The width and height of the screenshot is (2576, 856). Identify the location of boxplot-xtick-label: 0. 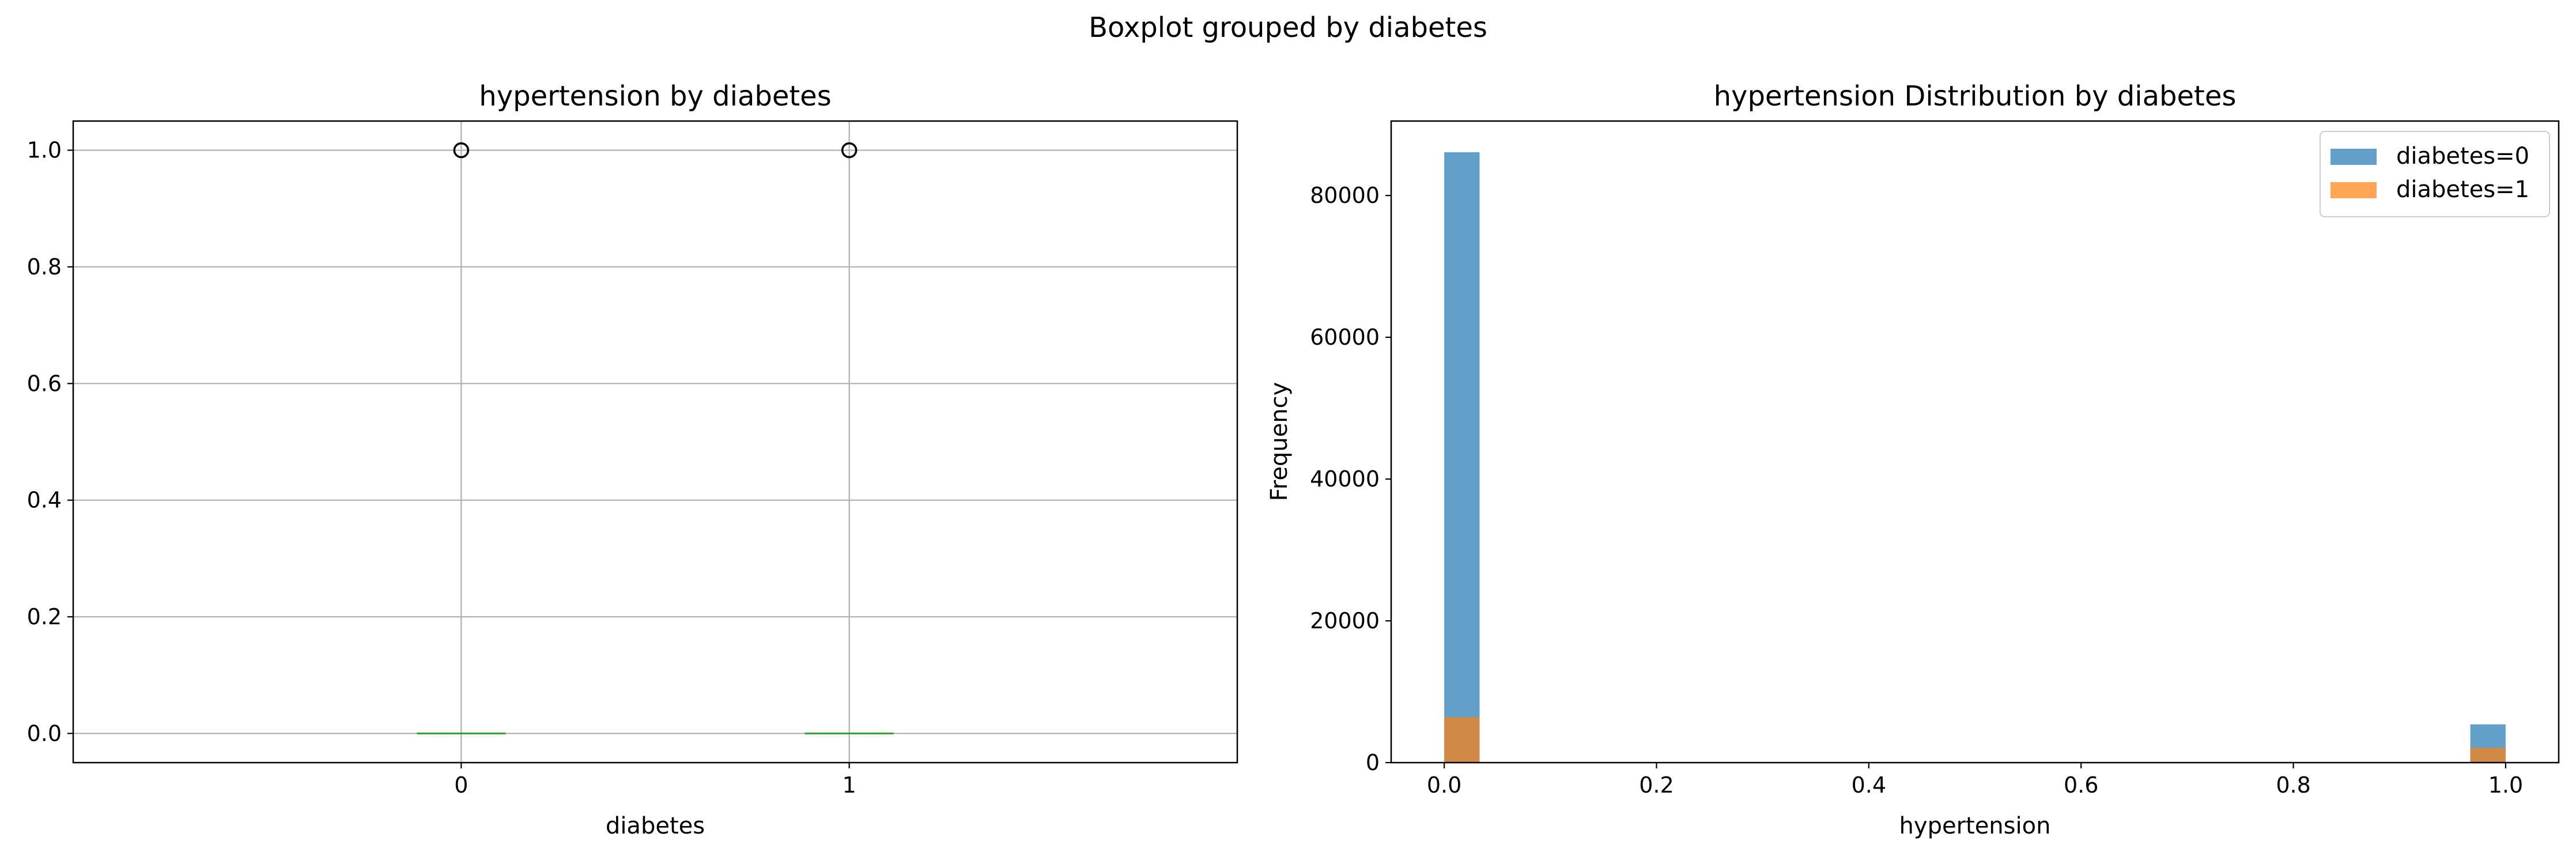
(461, 785).